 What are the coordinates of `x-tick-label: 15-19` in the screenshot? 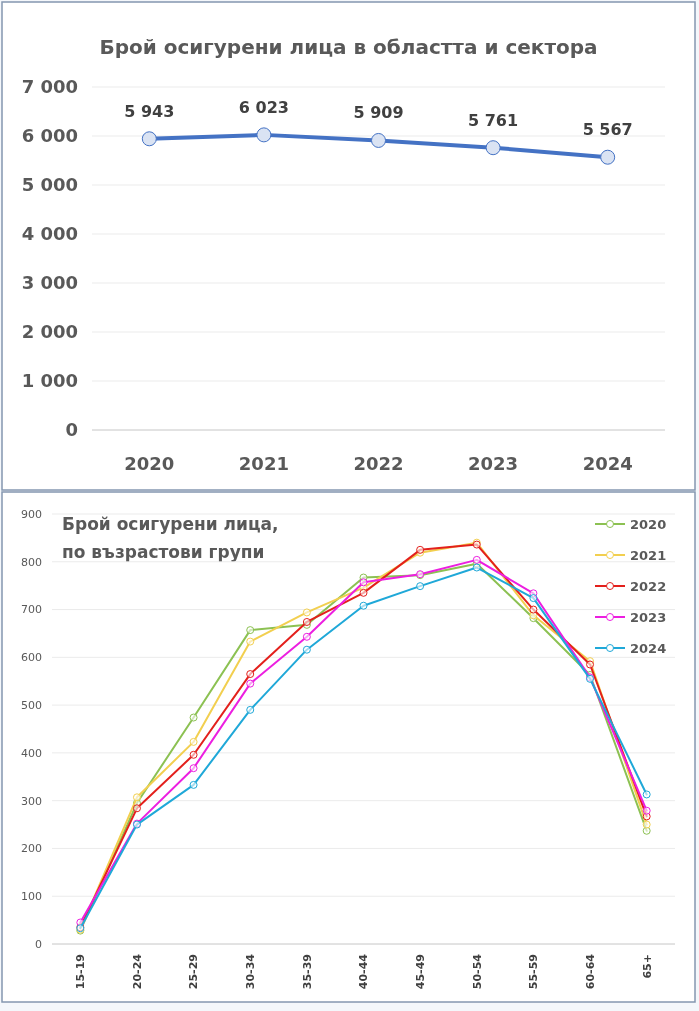 It's located at (81, 972).